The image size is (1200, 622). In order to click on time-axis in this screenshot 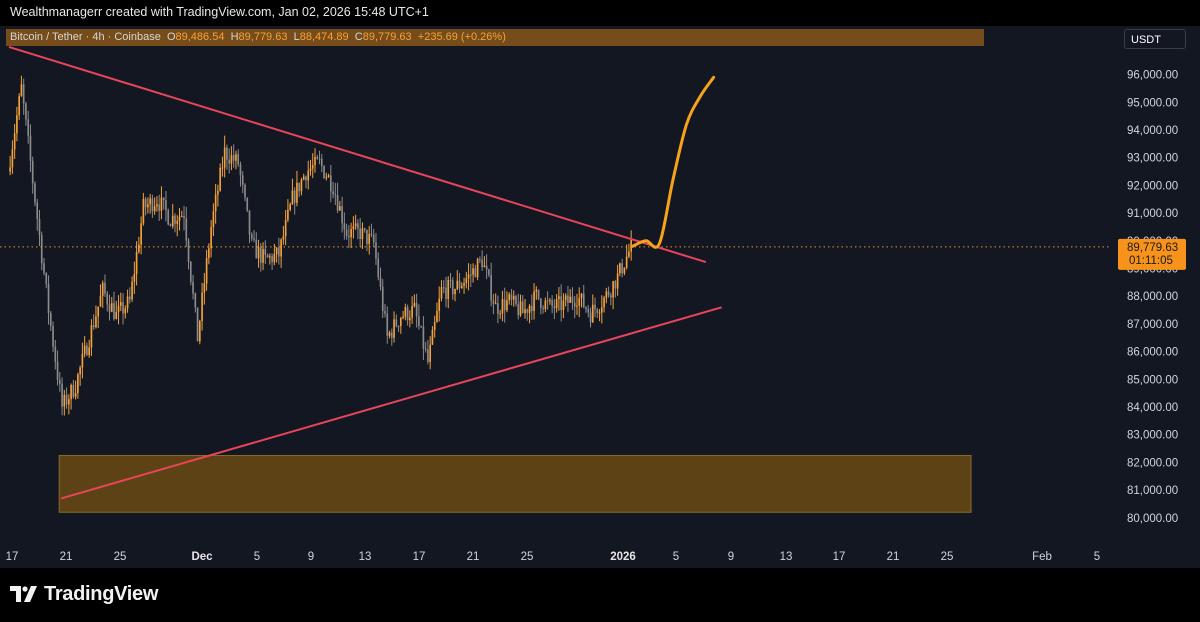, I will do `click(600, 554)`.